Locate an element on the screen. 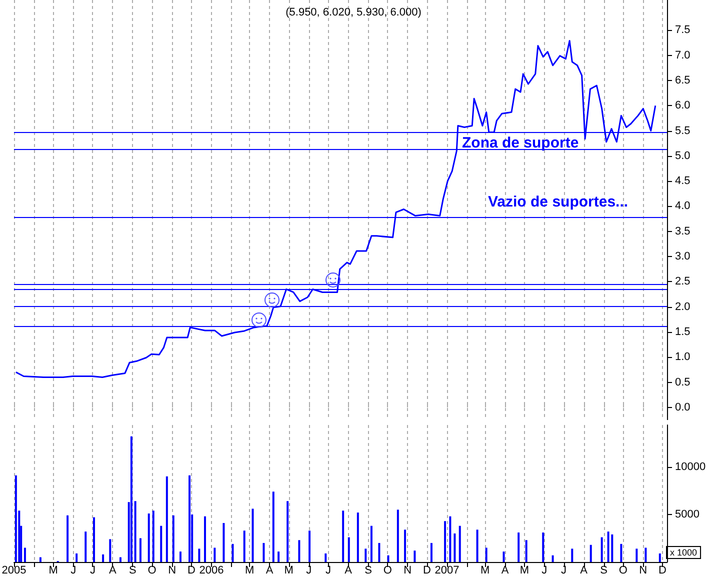  x-tick-label: A is located at coordinates (584, 570).